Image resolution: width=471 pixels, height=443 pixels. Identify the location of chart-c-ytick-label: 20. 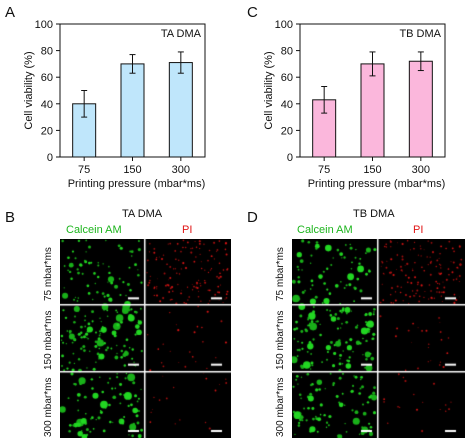
(287, 131).